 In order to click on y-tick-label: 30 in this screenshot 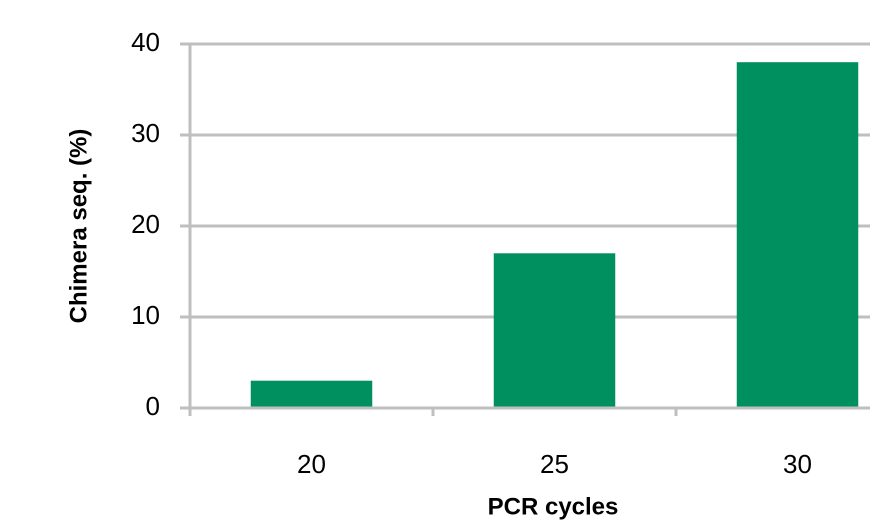, I will do `click(145, 133)`.